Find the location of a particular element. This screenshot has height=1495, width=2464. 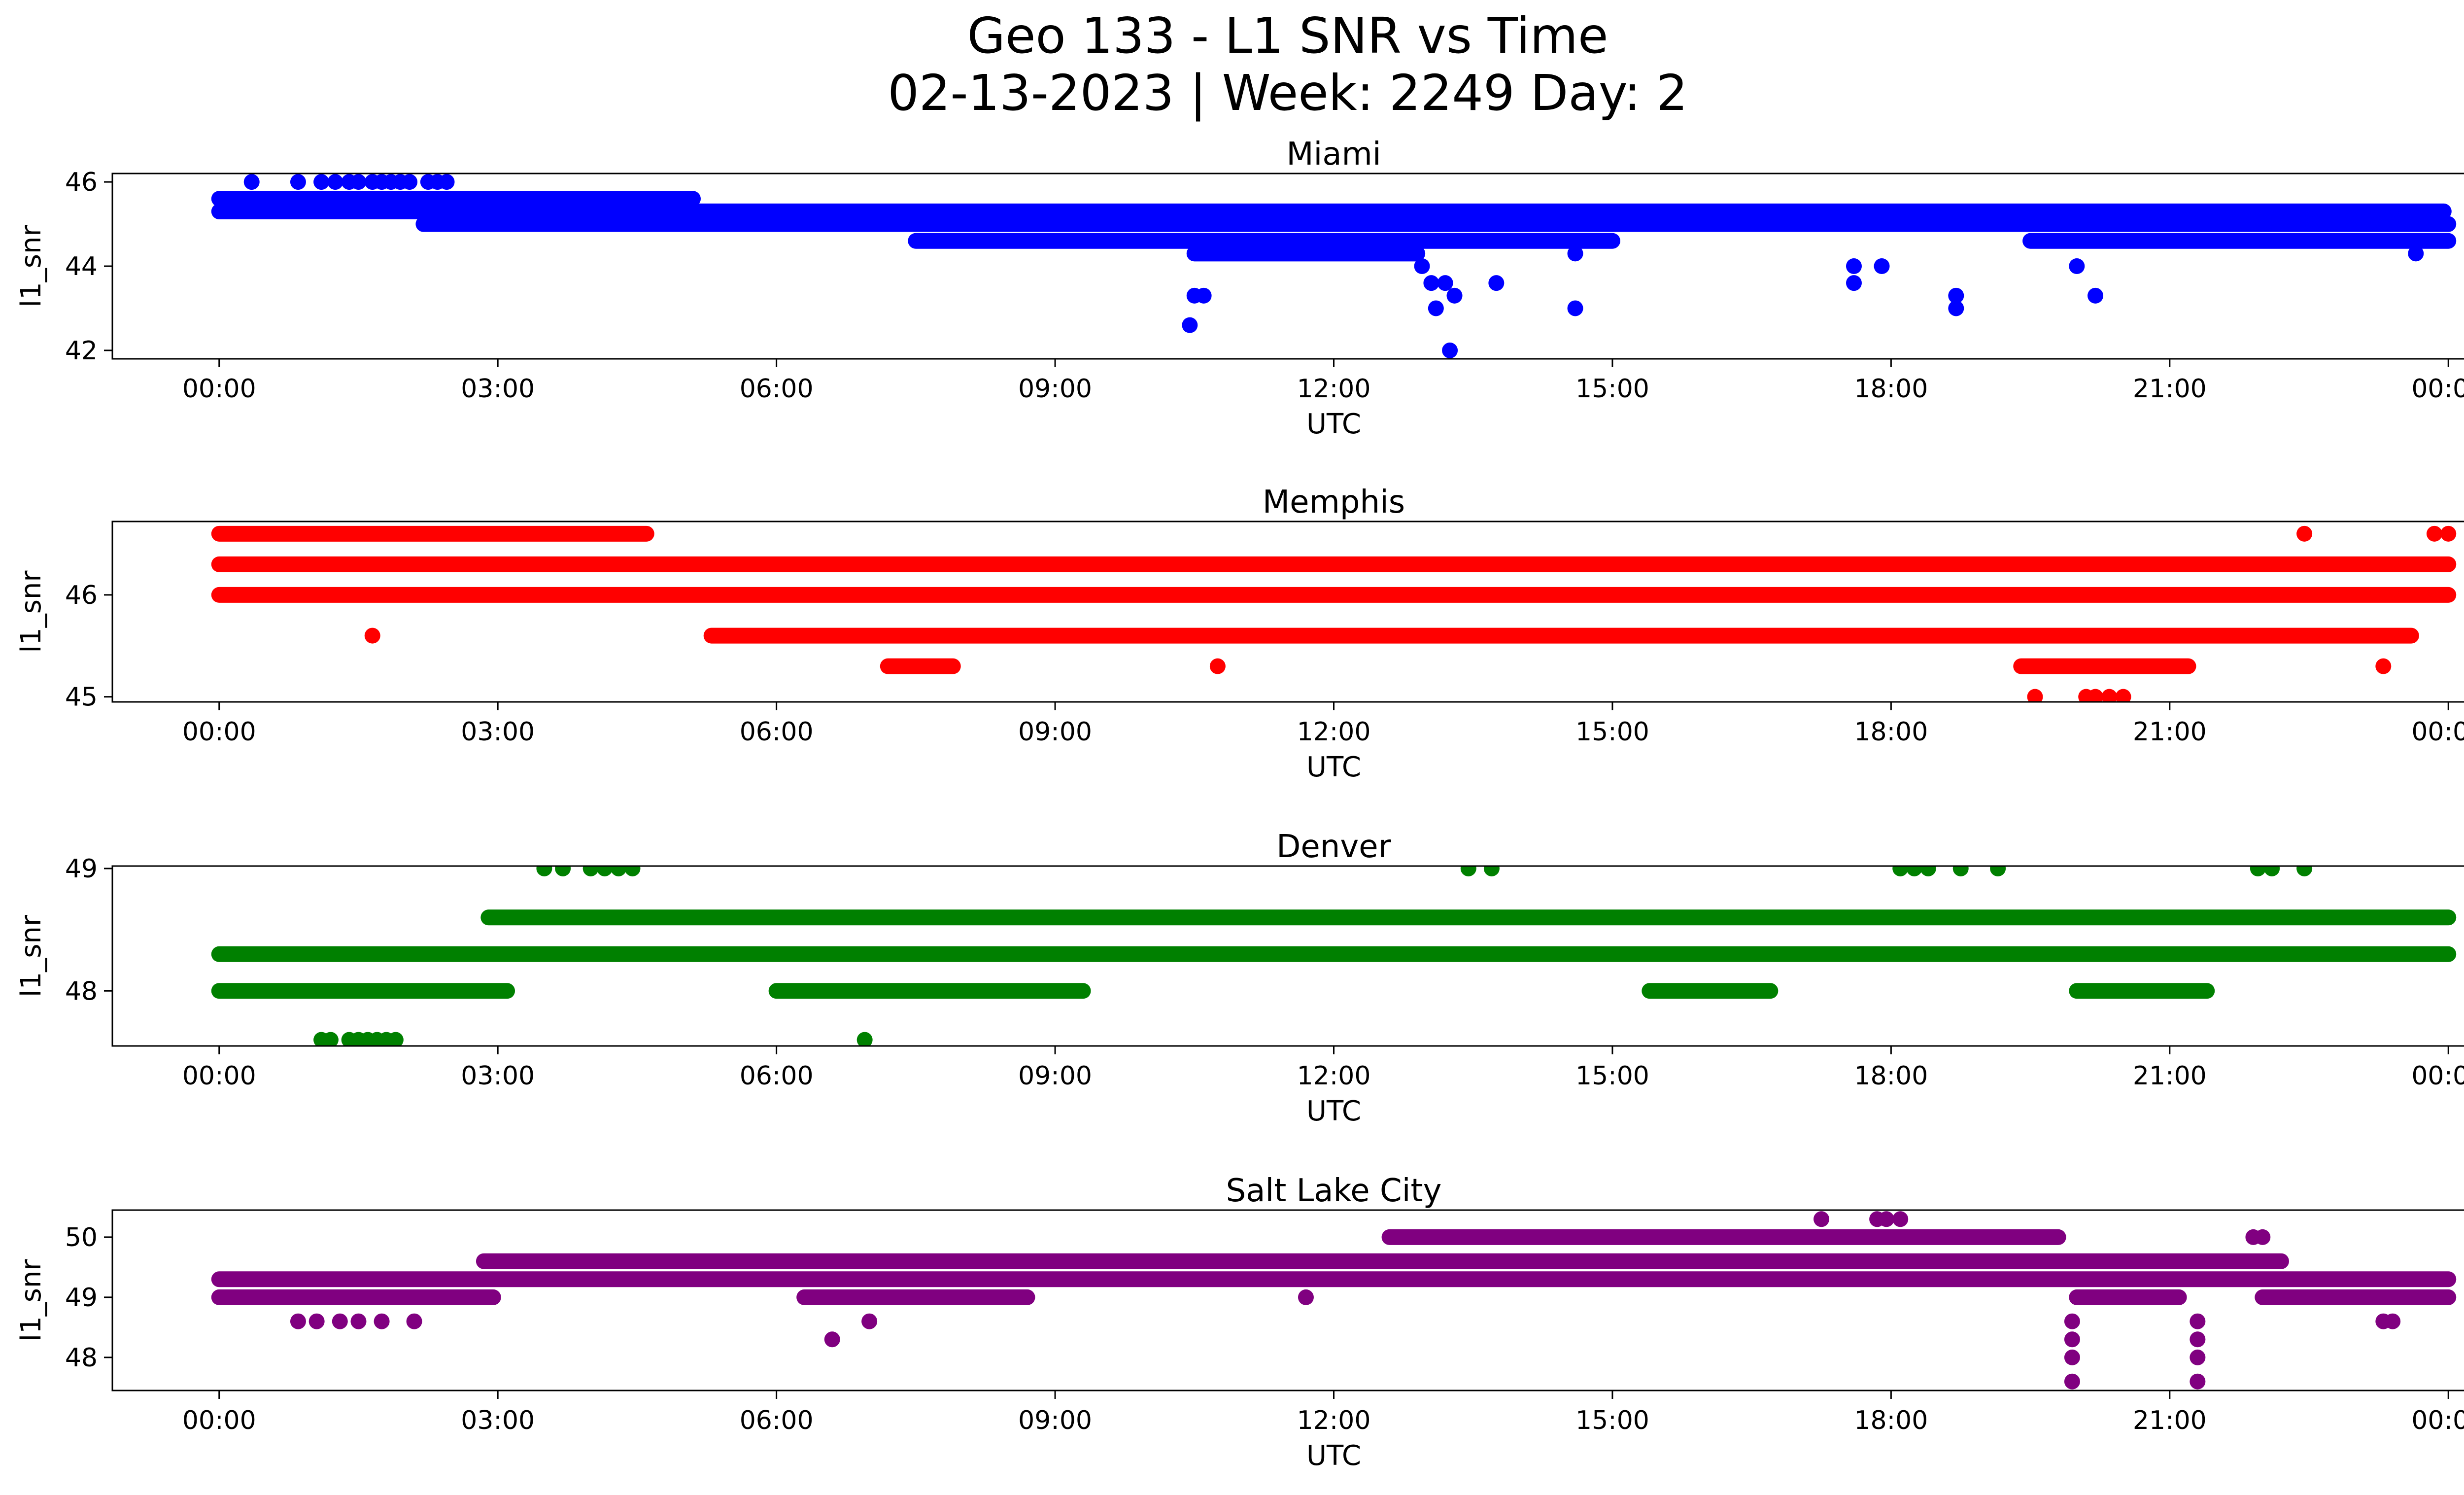

y-tick-label: 44 is located at coordinates (81, 266).